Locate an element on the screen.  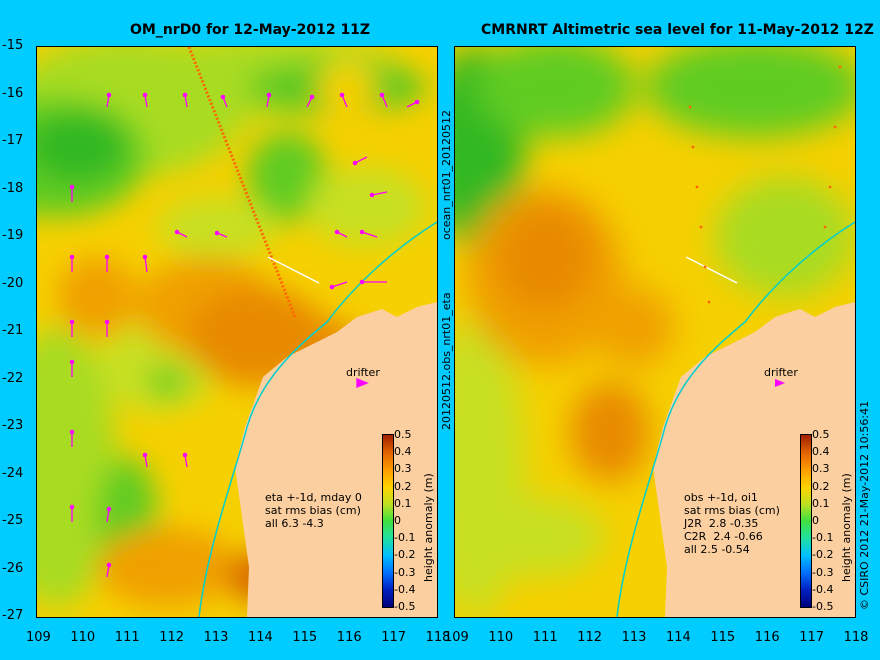
y-tick-label: -23 is located at coordinates (13, 425).